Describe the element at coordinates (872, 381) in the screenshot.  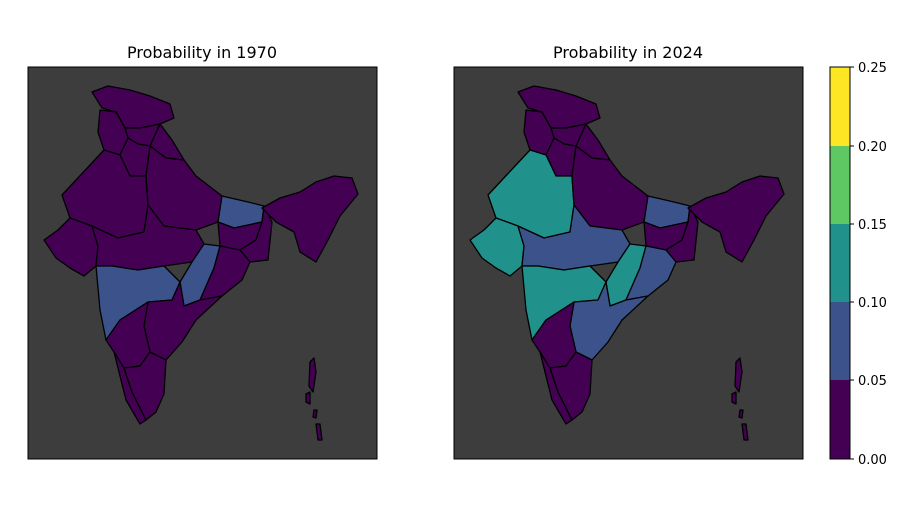
I see `colorbar-tick-label: 0.05` at that location.